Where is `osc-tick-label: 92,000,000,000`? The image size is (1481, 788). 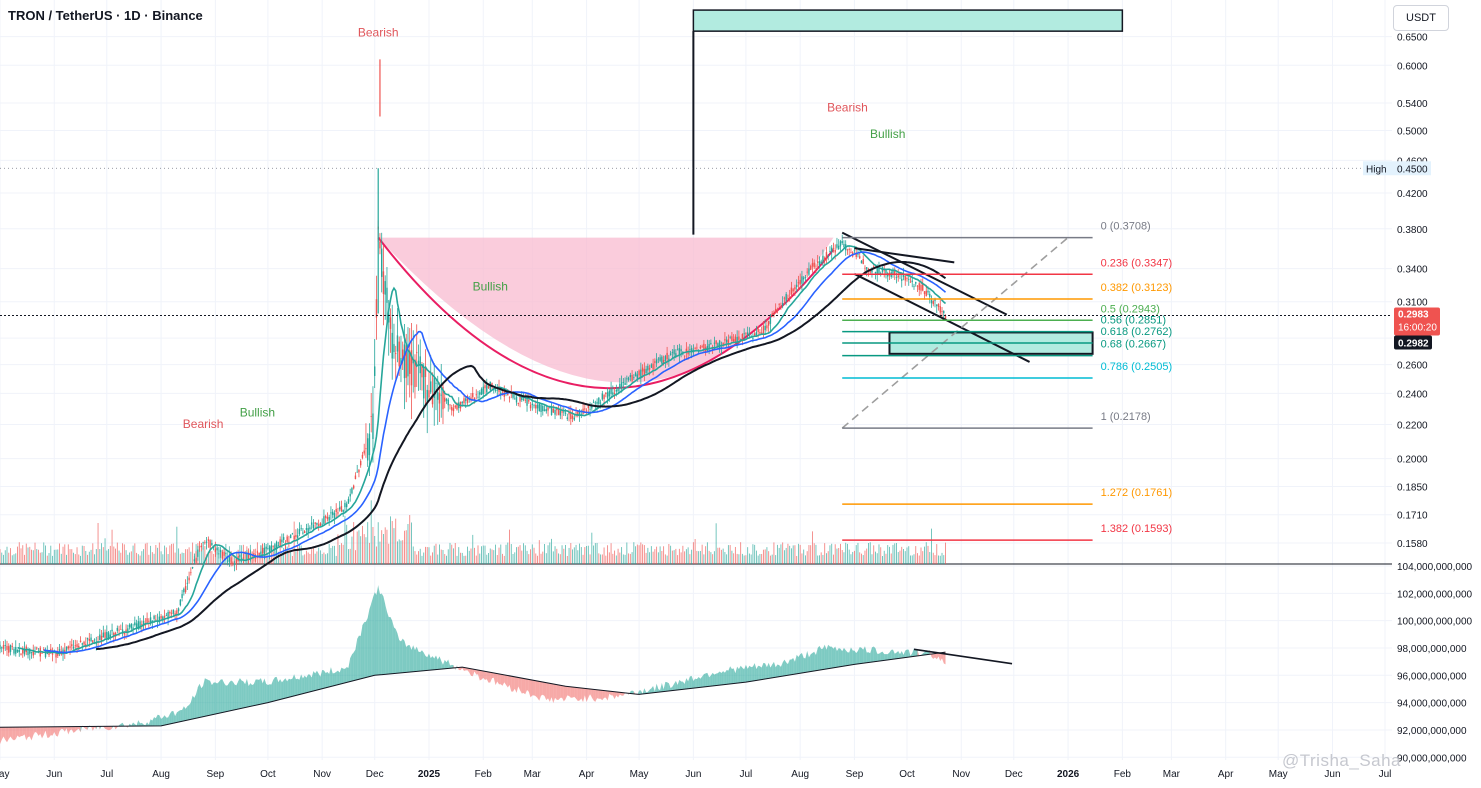
osc-tick-label: 92,000,000,000 is located at coordinates (1432, 731).